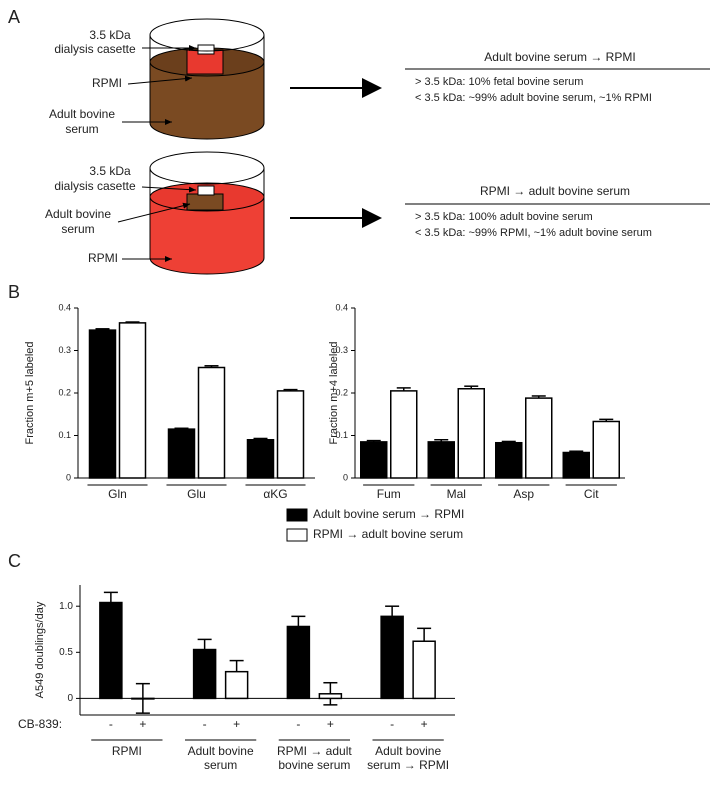 This screenshot has height=800, width=712. What do you see at coordinates (207, 213) in the screenshot?
I see `beaker-bottom` at bounding box center [207, 213].